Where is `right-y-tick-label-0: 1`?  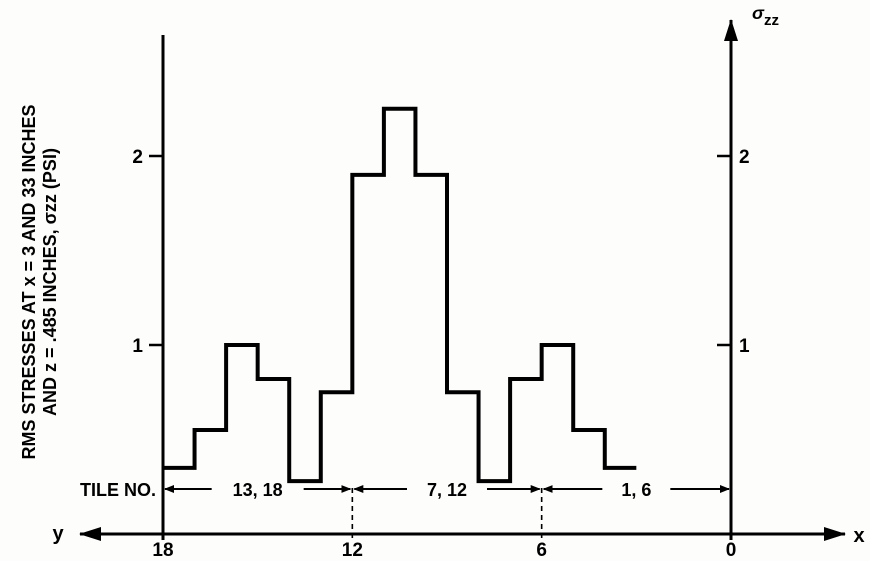
right-y-tick-label-0: 1 is located at coordinates (744, 346).